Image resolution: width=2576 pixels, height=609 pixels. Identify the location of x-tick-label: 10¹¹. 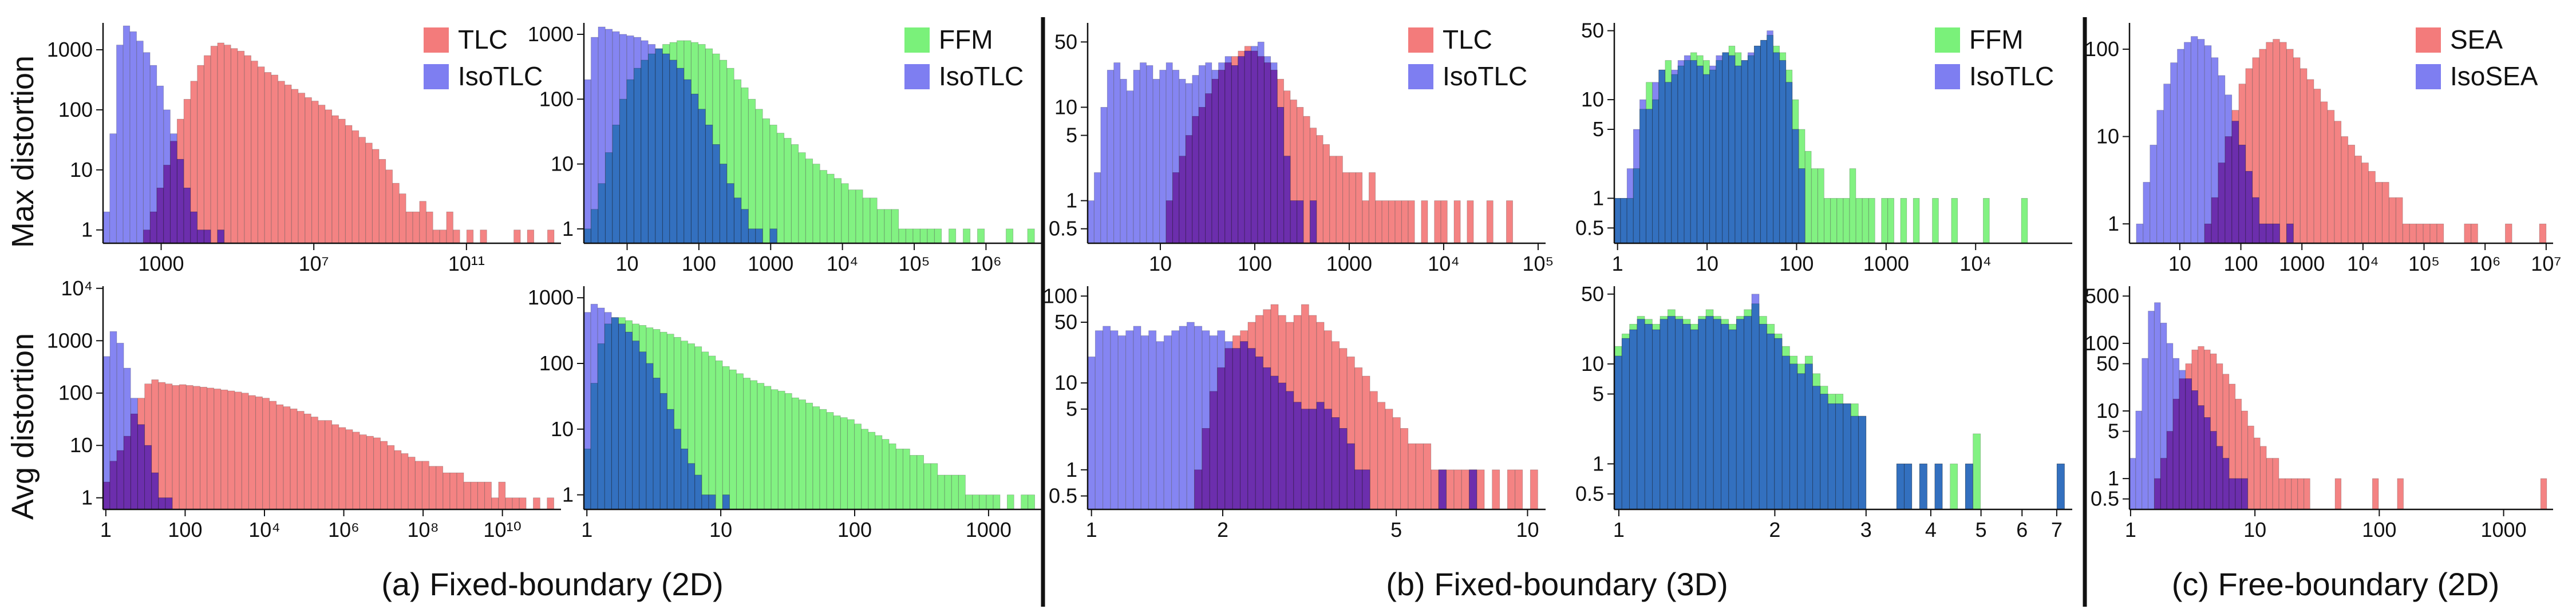
(466, 263).